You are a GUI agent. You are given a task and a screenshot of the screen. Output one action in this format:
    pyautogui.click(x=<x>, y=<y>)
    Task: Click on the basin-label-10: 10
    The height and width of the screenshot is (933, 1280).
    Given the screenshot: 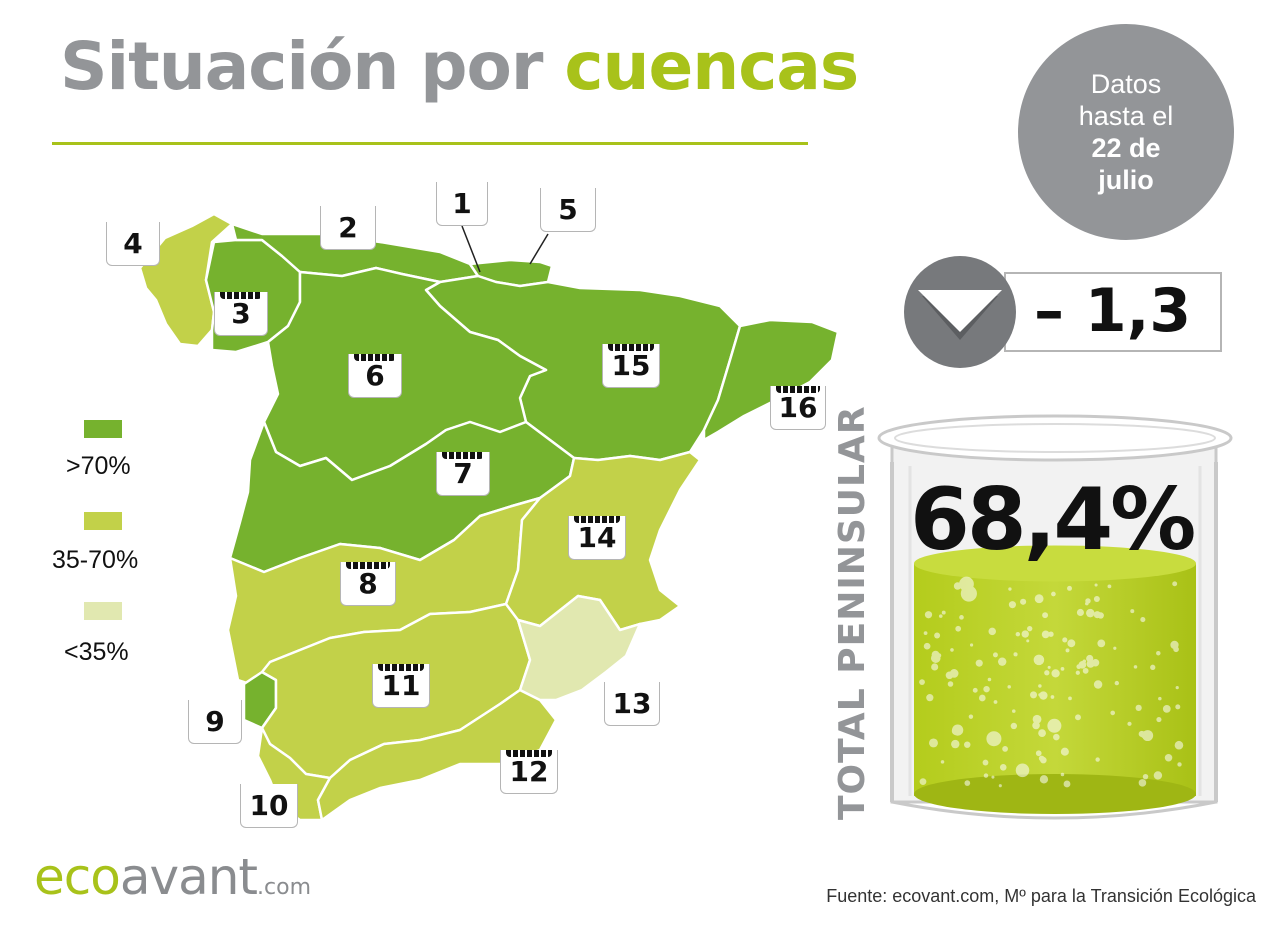 What is the action you would take?
    pyautogui.click(x=269, y=806)
    